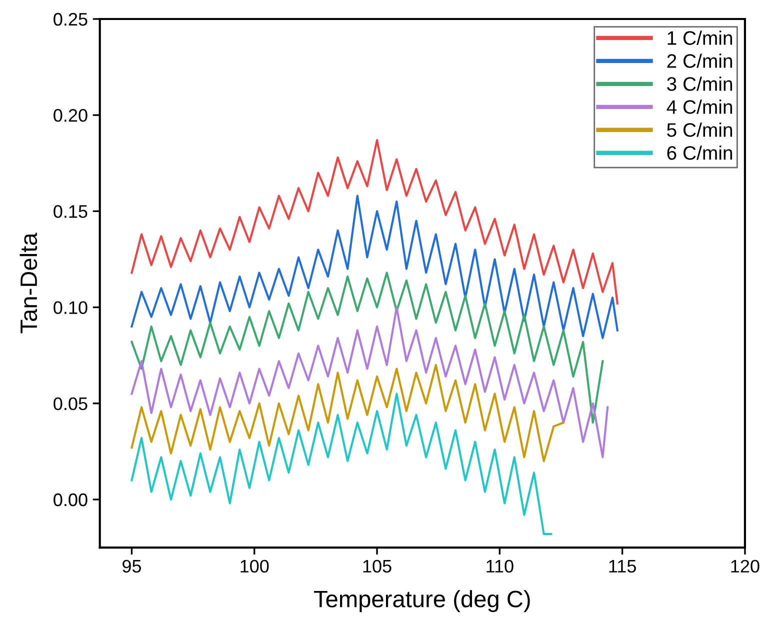 The image size is (768, 633). I want to click on x-tick-label: 115, so click(622, 566).